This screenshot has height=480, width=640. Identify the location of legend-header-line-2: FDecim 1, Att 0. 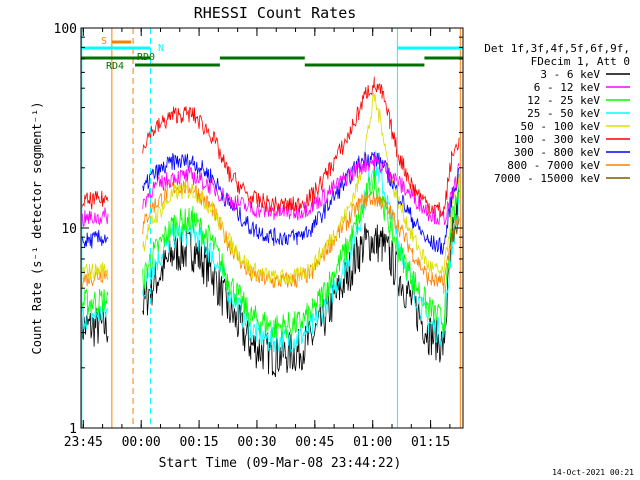
(580, 61).